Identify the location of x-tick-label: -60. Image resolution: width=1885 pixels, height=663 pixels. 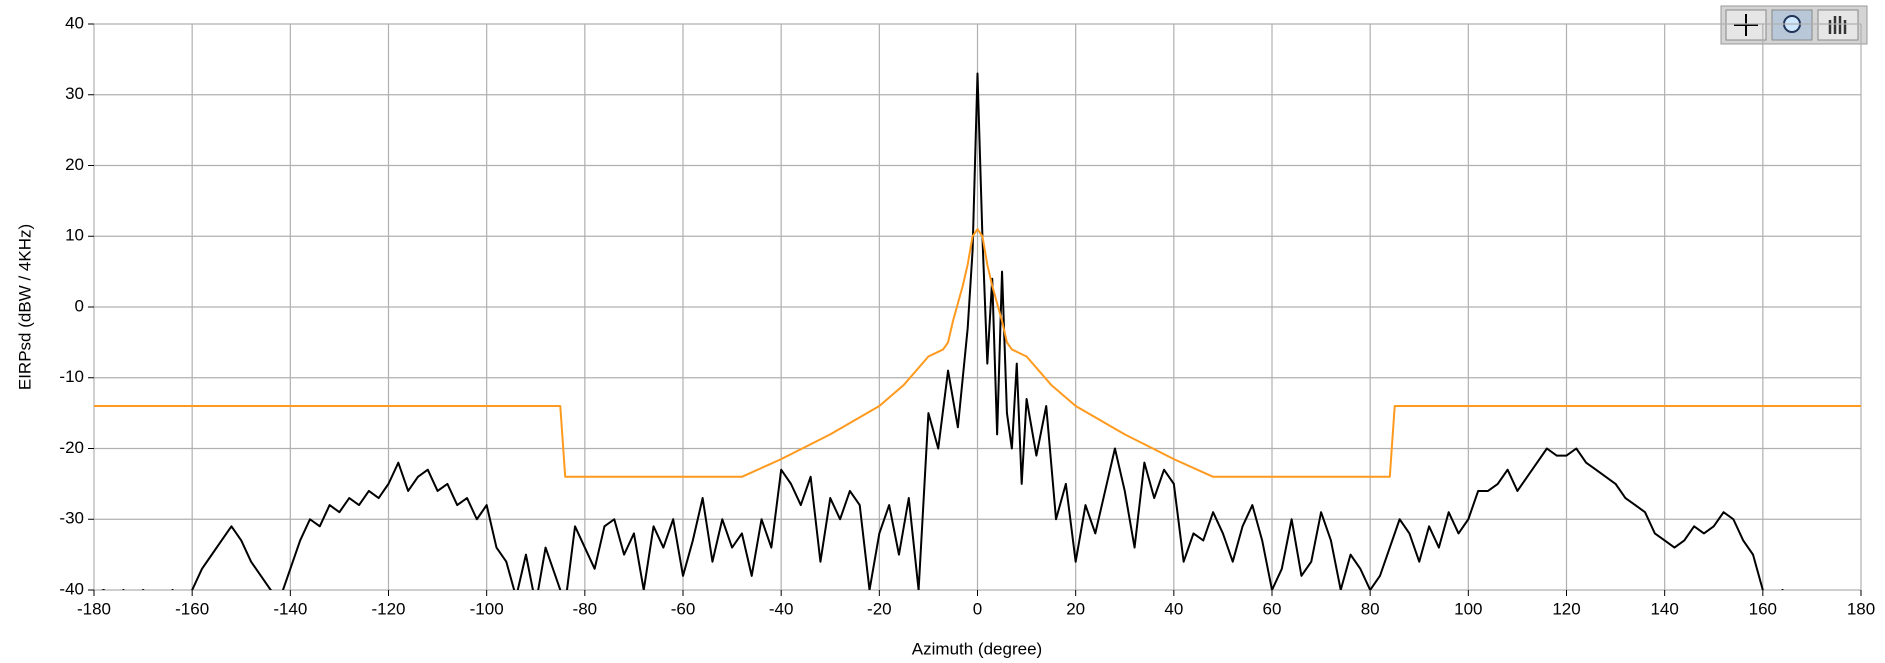
(683, 608).